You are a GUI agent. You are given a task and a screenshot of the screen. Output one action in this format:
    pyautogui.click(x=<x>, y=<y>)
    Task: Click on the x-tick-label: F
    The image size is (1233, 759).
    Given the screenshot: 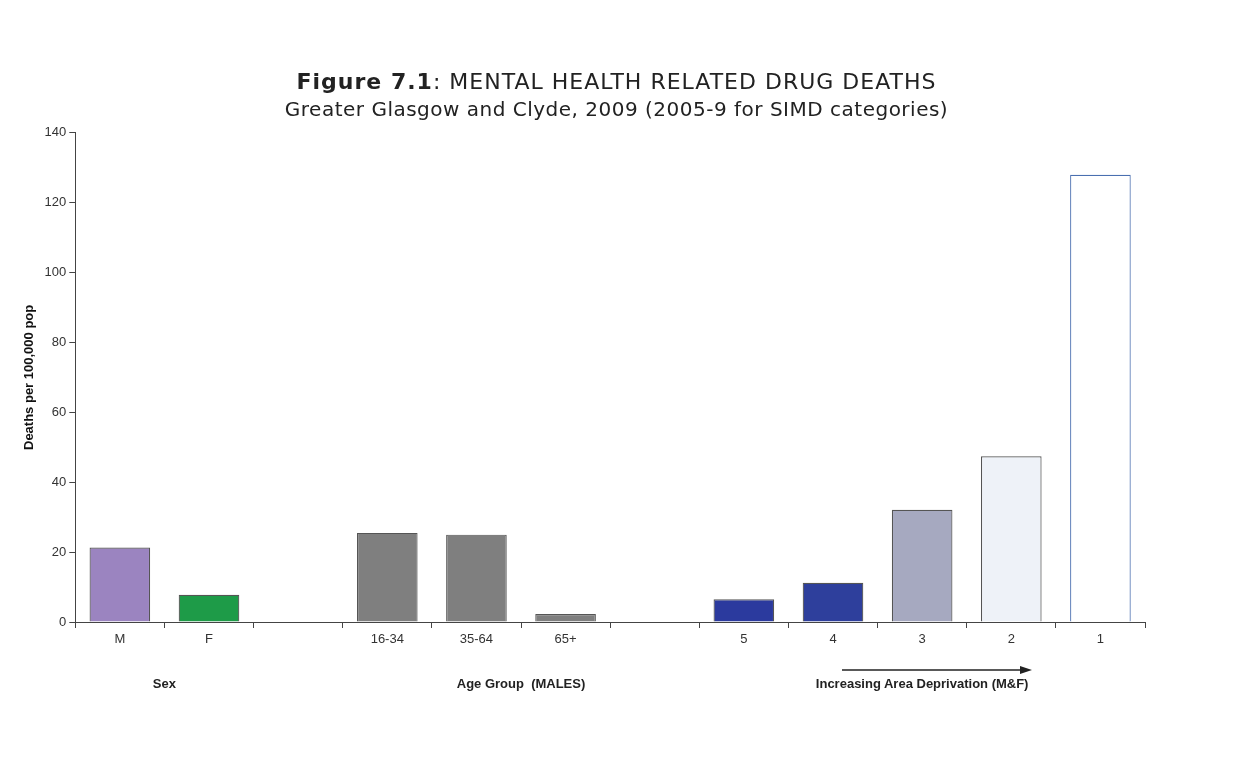 What is the action you would take?
    pyautogui.click(x=209, y=639)
    